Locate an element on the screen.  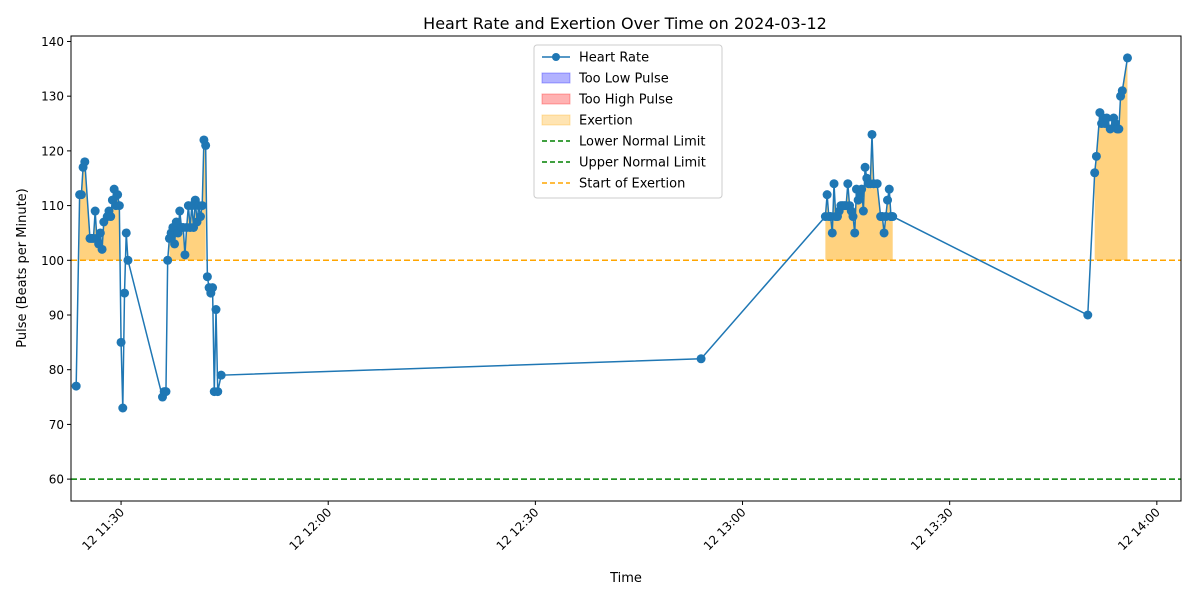
exertion-area is located at coordinates (1111, 159).